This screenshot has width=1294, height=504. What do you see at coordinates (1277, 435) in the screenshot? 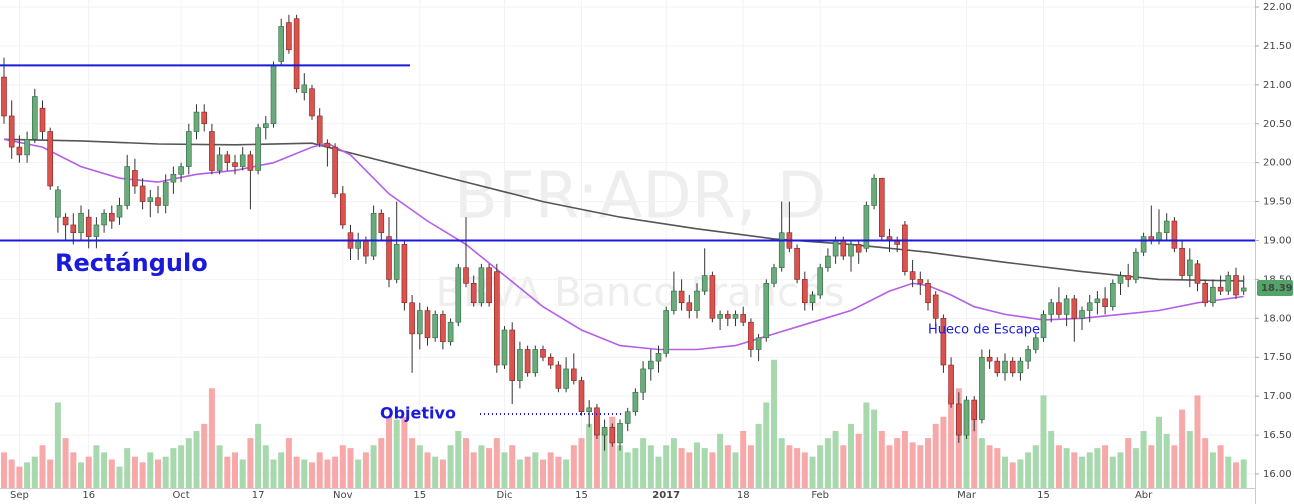
I see `y-tick-label: 16.50` at bounding box center [1277, 435].